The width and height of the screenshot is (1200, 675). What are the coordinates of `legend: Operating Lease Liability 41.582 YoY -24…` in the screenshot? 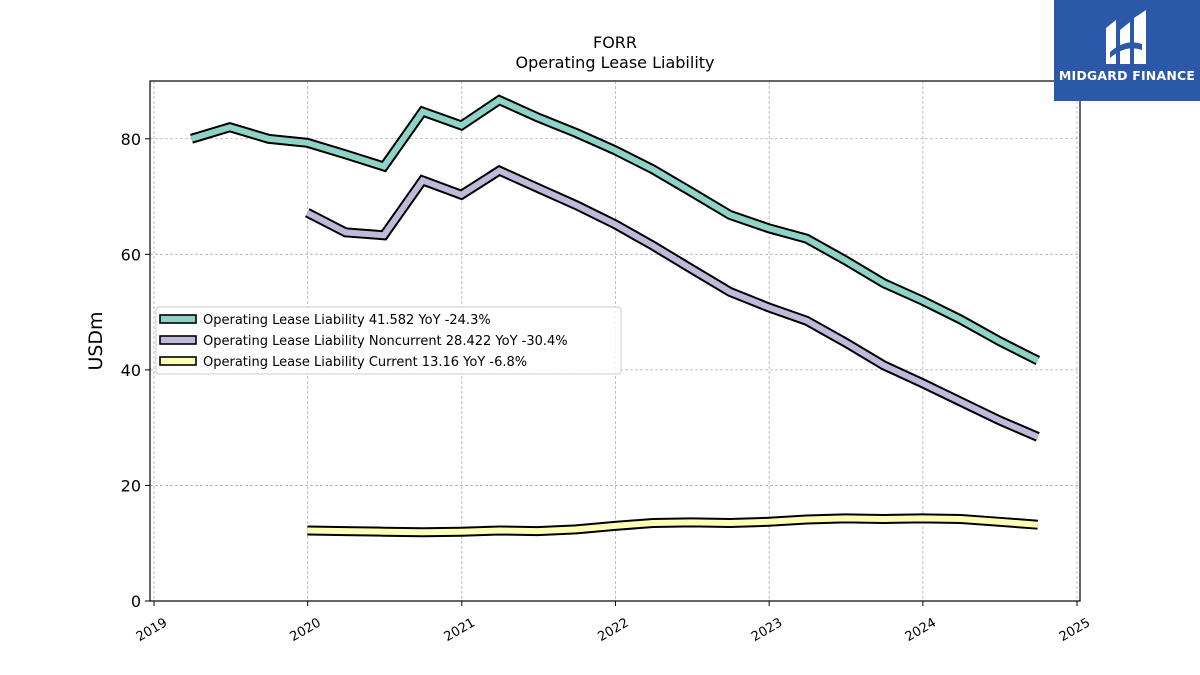 It's located at (388, 340).